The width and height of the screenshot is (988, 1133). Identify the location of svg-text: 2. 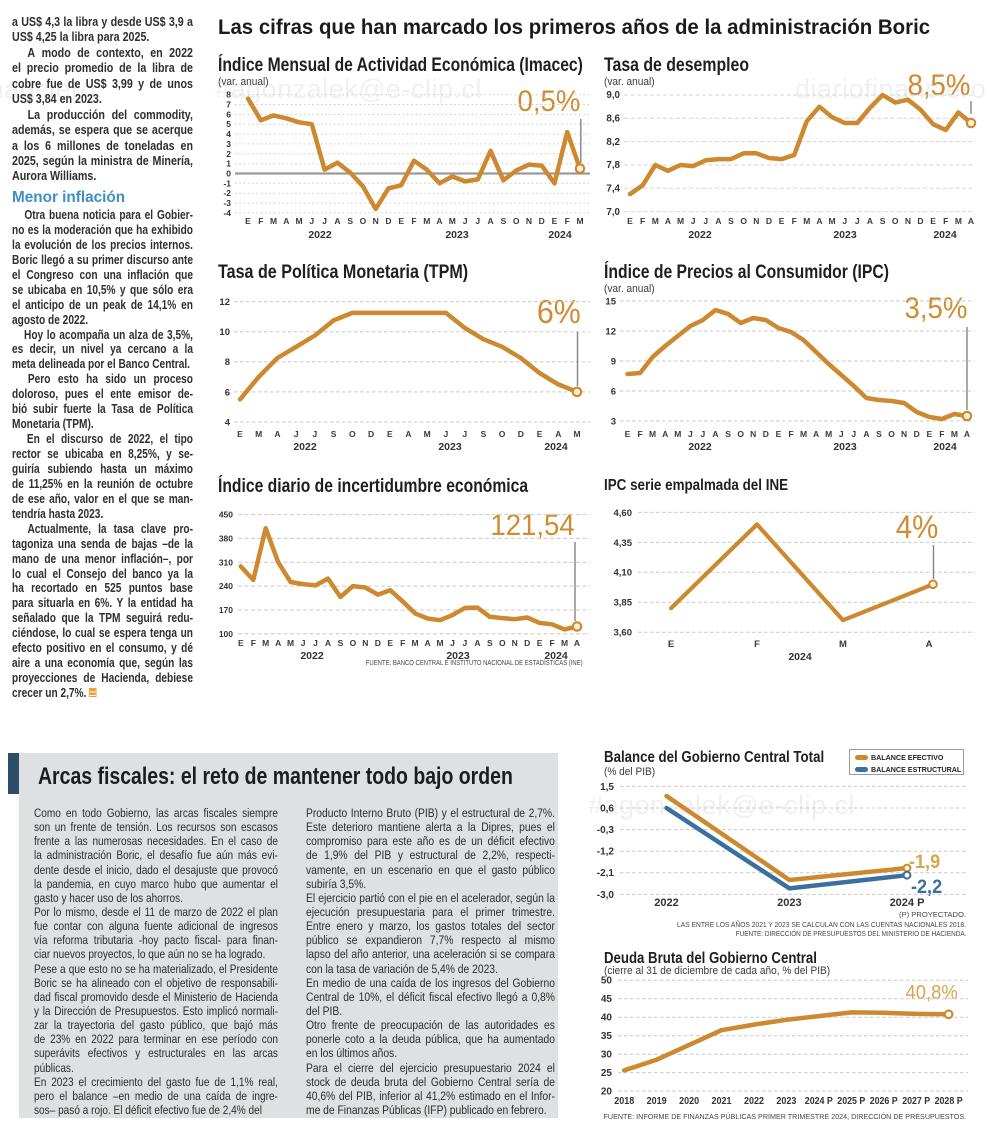
(228, 154).